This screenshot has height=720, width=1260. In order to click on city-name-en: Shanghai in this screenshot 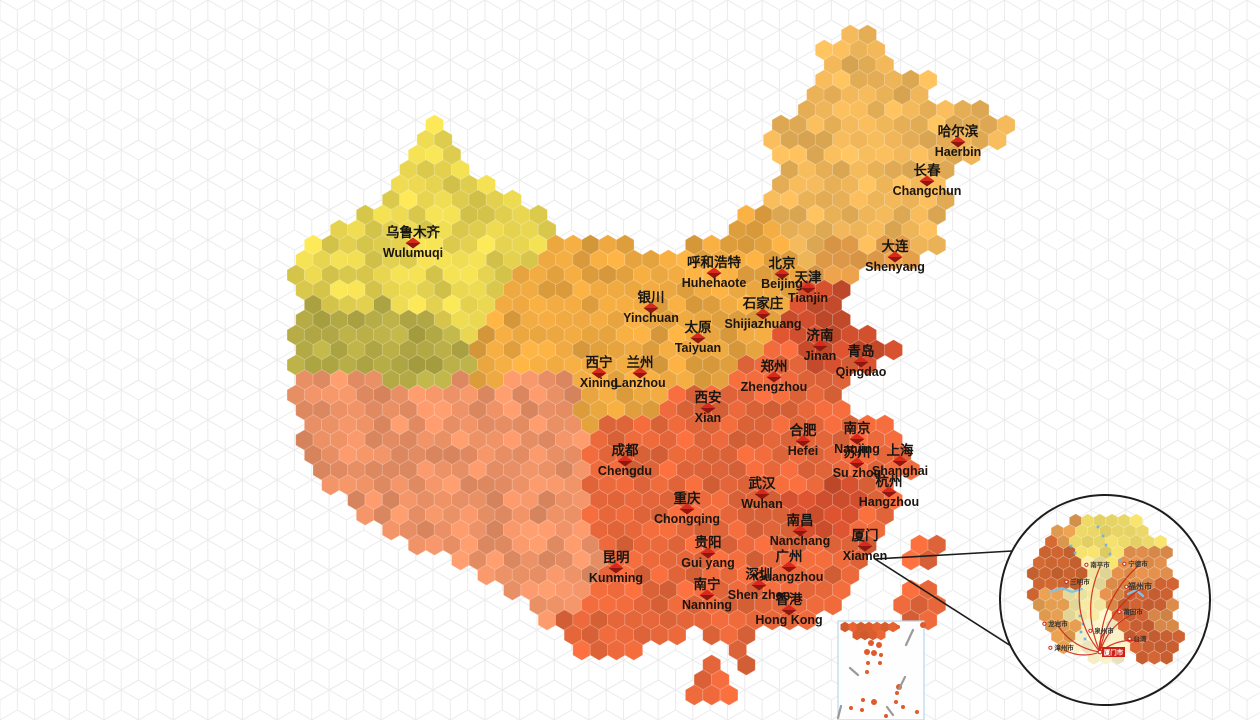, I will do `click(900, 471)`.